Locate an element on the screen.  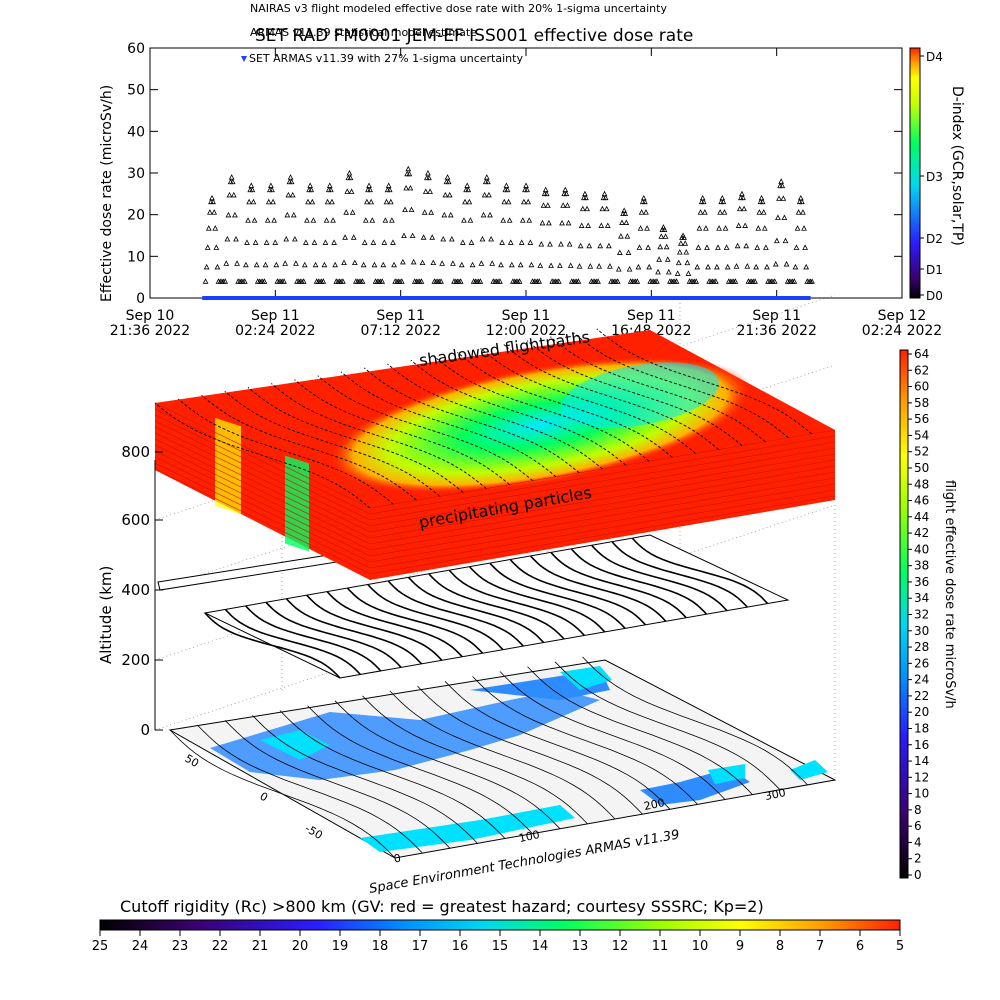
map-land-north-light is located at coordinates (295, 745).